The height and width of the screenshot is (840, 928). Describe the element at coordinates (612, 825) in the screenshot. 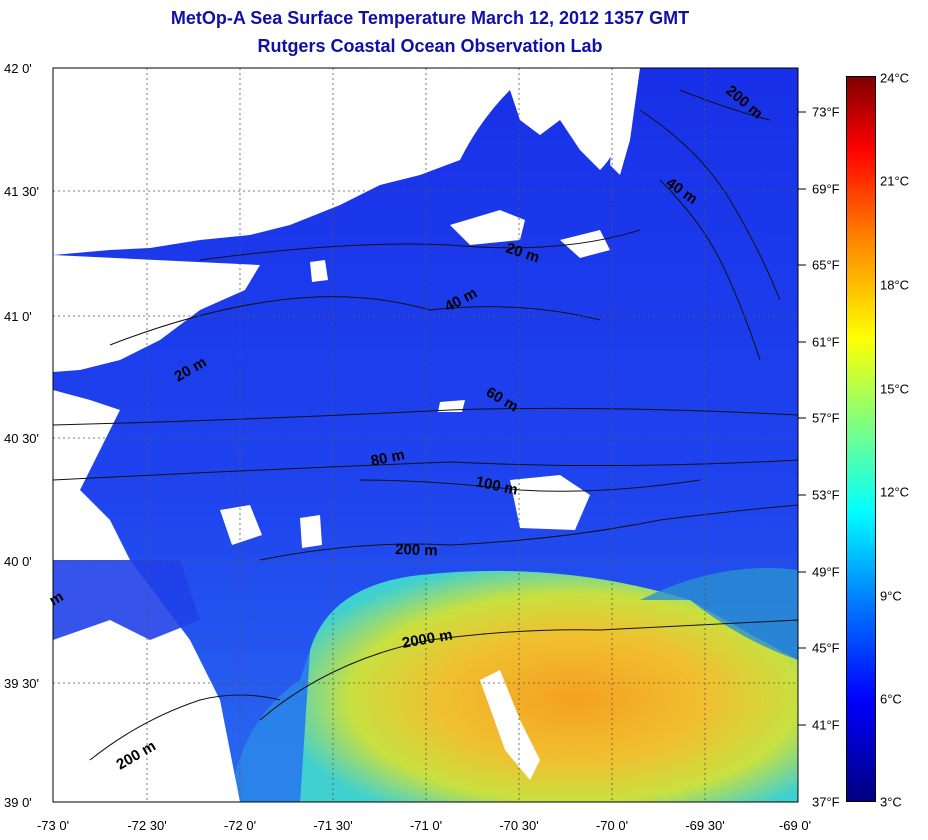

I see `lon-label: -70 0'` at that location.